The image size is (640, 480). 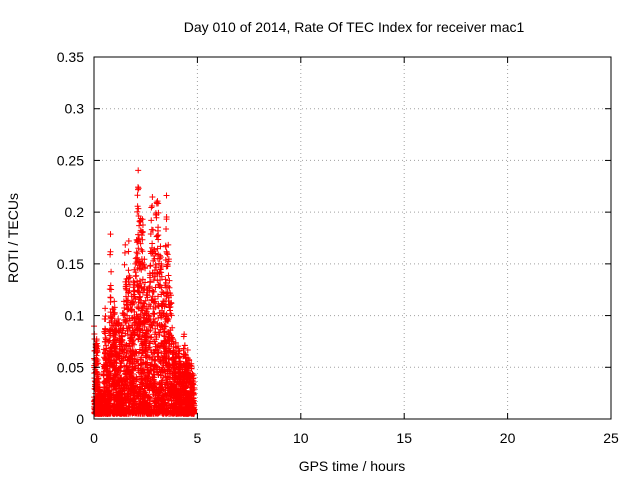 What do you see at coordinates (70, 160) in the screenshot?
I see `y-tick-label: 0.25` at bounding box center [70, 160].